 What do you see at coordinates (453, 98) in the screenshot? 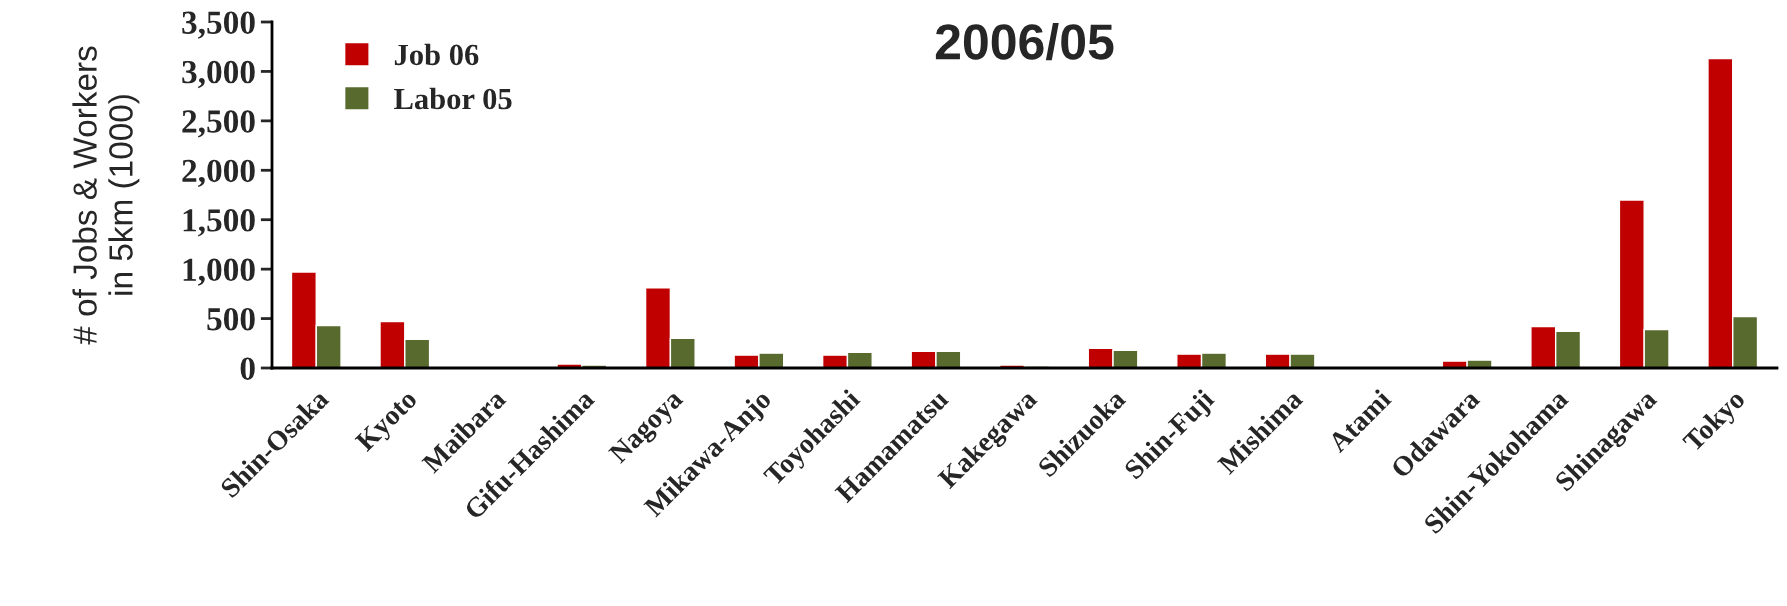
I see `legend-label: Labor 05` at bounding box center [453, 98].